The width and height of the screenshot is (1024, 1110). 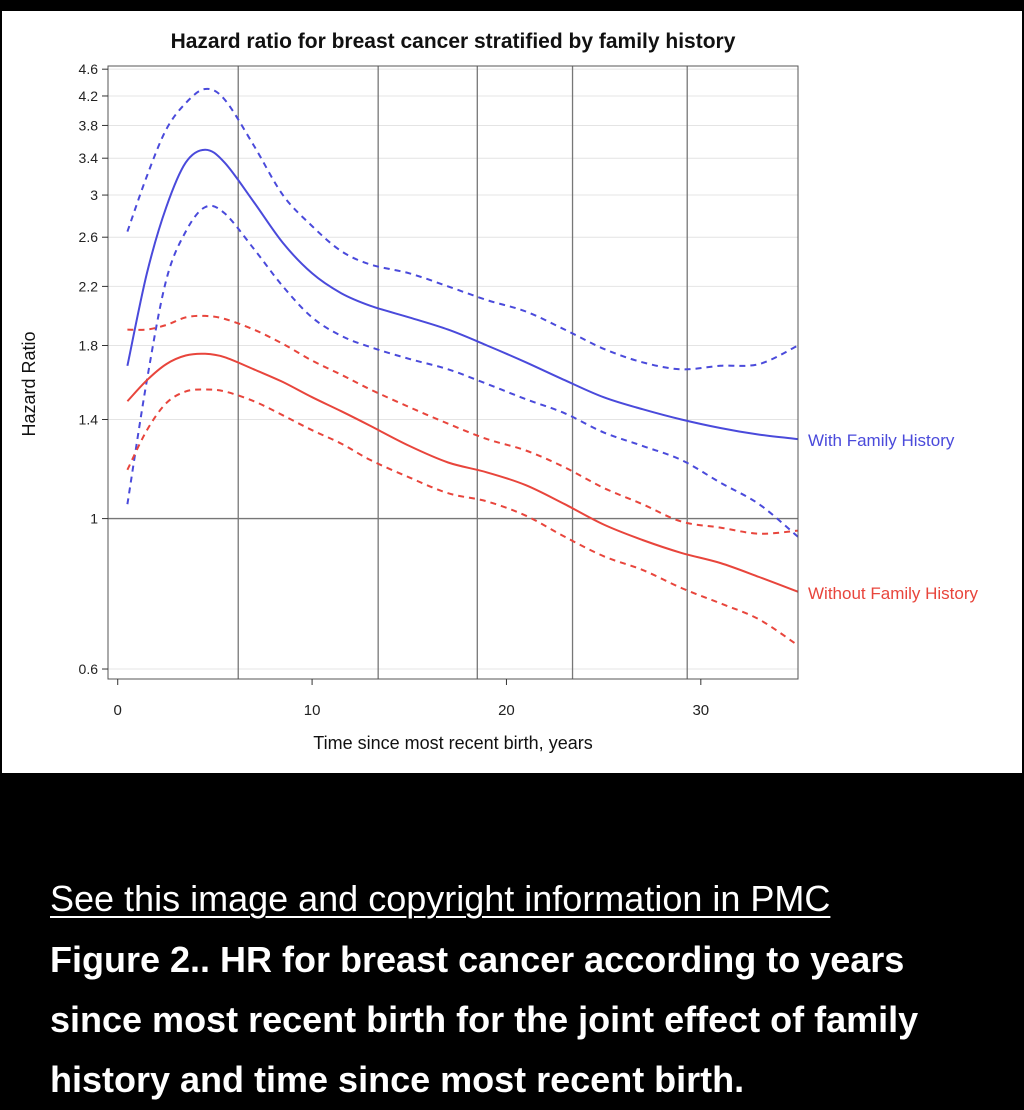 I want to click on y-tick-label: 3.4, so click(x=89, y=158).